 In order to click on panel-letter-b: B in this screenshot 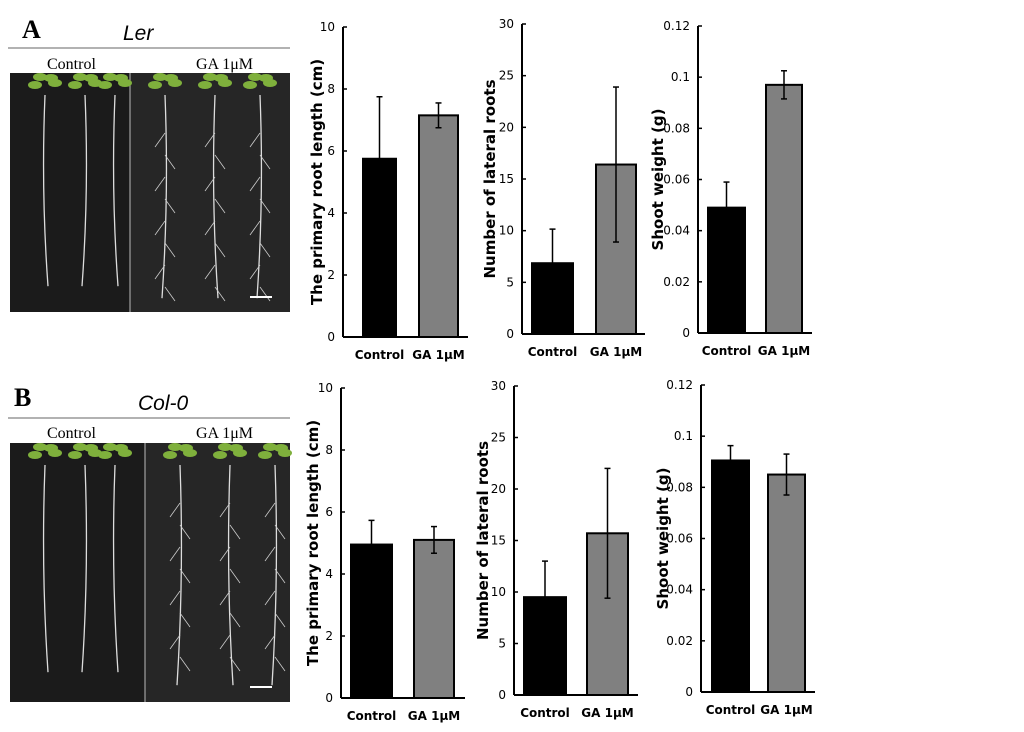, I will do `click(22, 397)`.